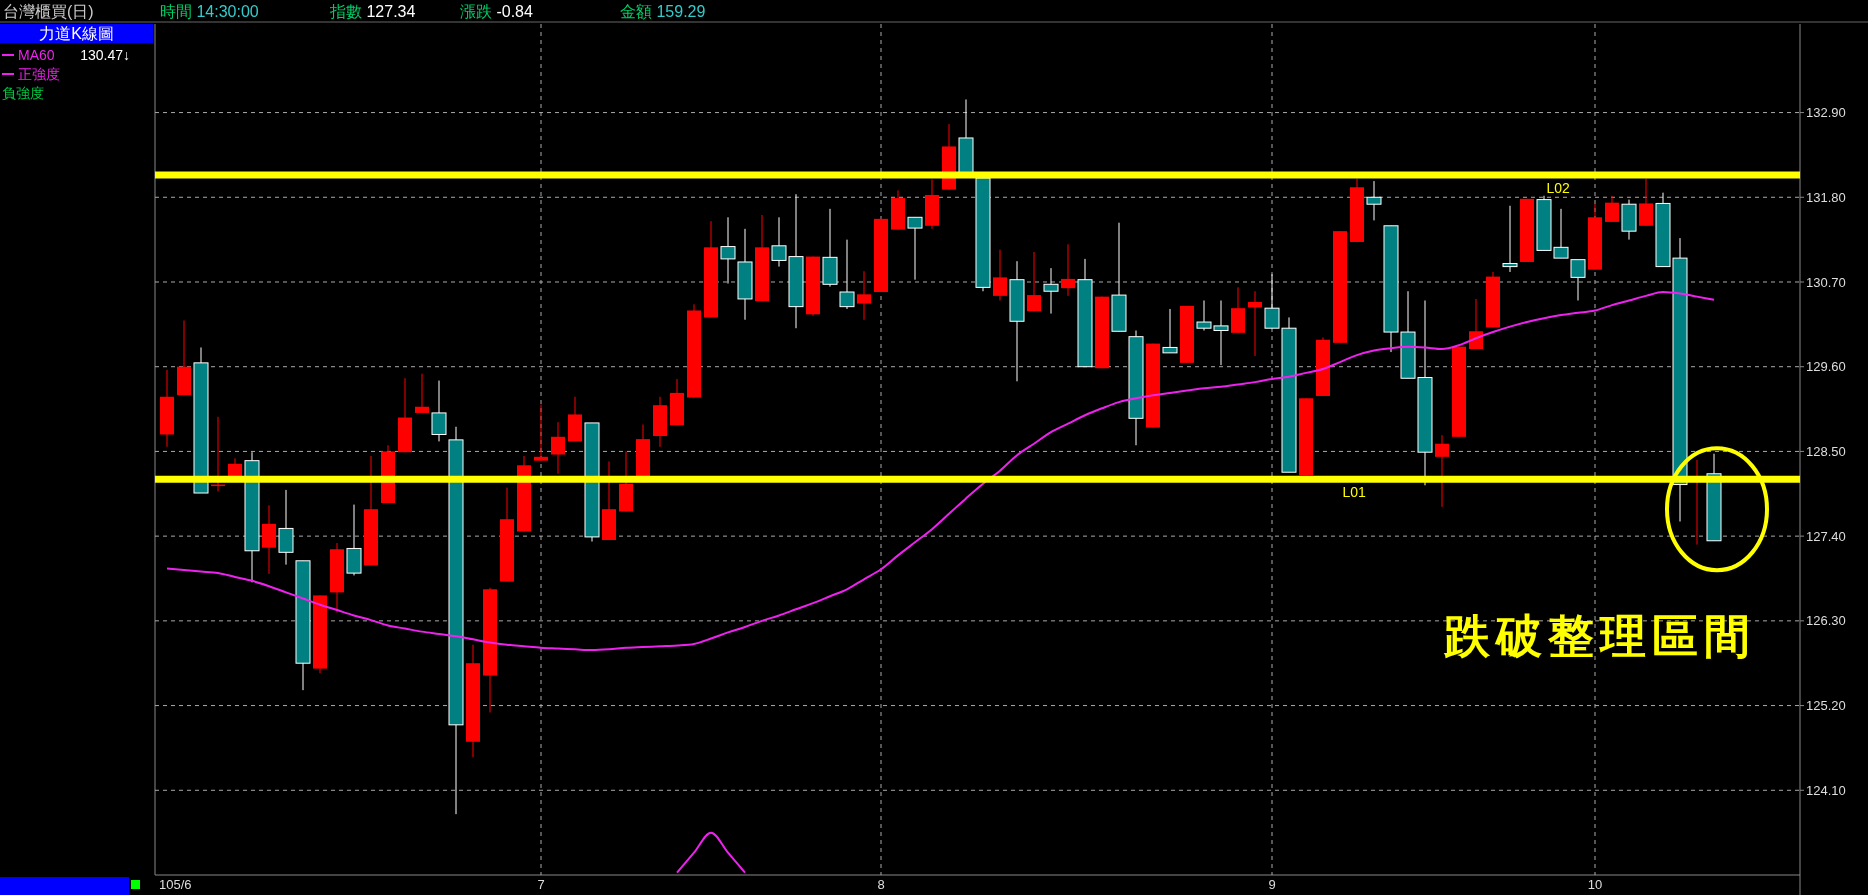  I want to click on y-tick-label: 124.10, so click(1826, 790).